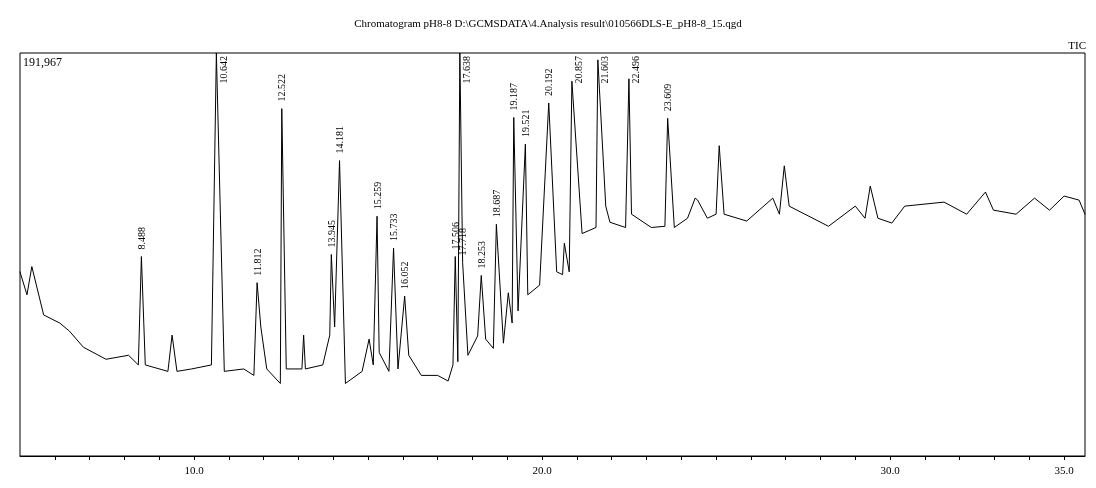 This screenshot has height=488, width=1096. Describe the element at coordinates (257, 262) in the screenshot. I see `annotation: 11.812` at that location.